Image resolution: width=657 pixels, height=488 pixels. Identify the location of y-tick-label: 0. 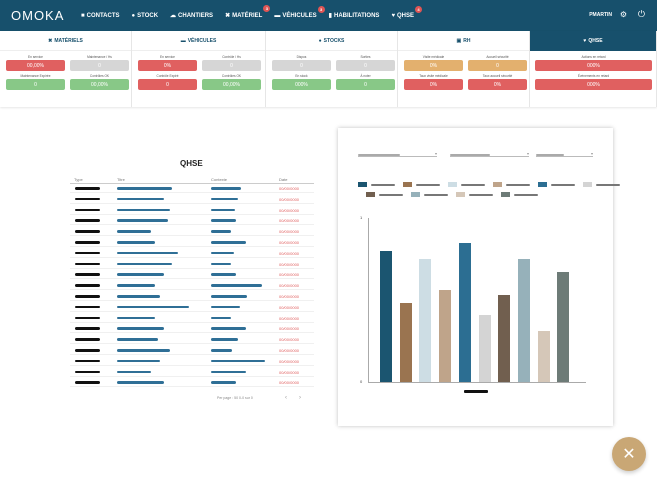
(361, 381).